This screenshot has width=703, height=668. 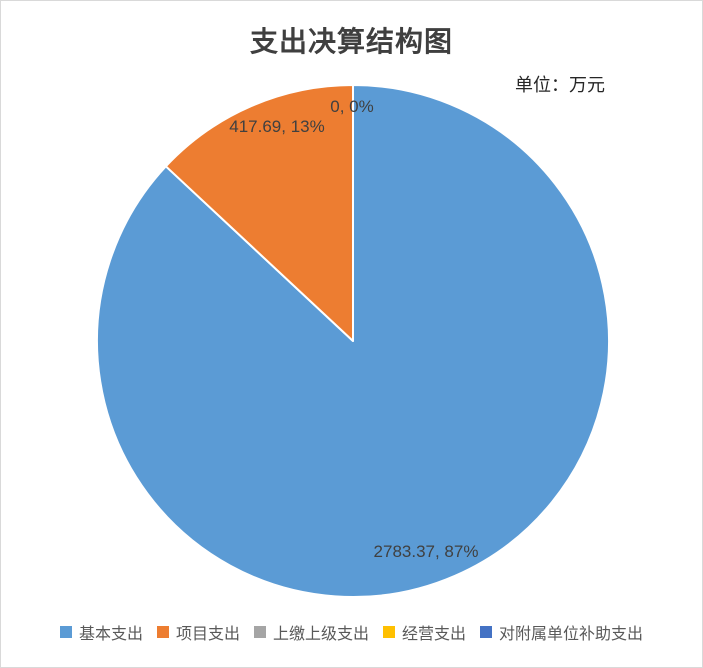 I want to click on legend: 基本支出 项目支出 上缴上级支出 经营支出 对附属单位补助支出, so click(x=351, y=632).